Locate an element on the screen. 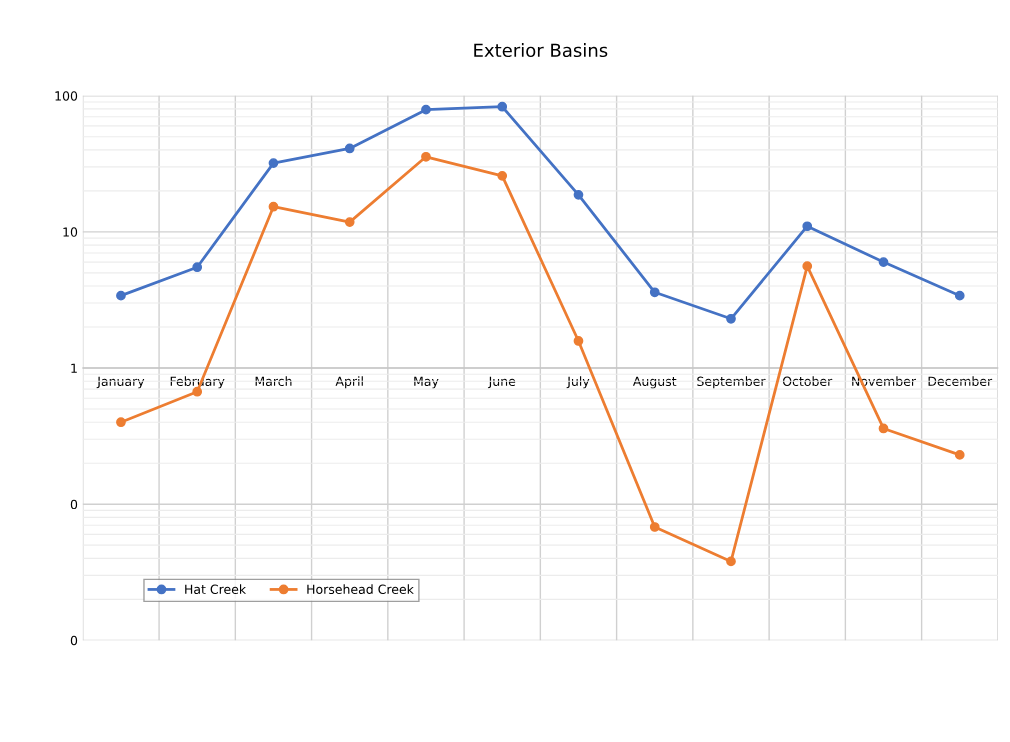 Image resolution: width=1010 pixels, height=742 pixels. x-tick-label: October is located at coordinates (807, 381).